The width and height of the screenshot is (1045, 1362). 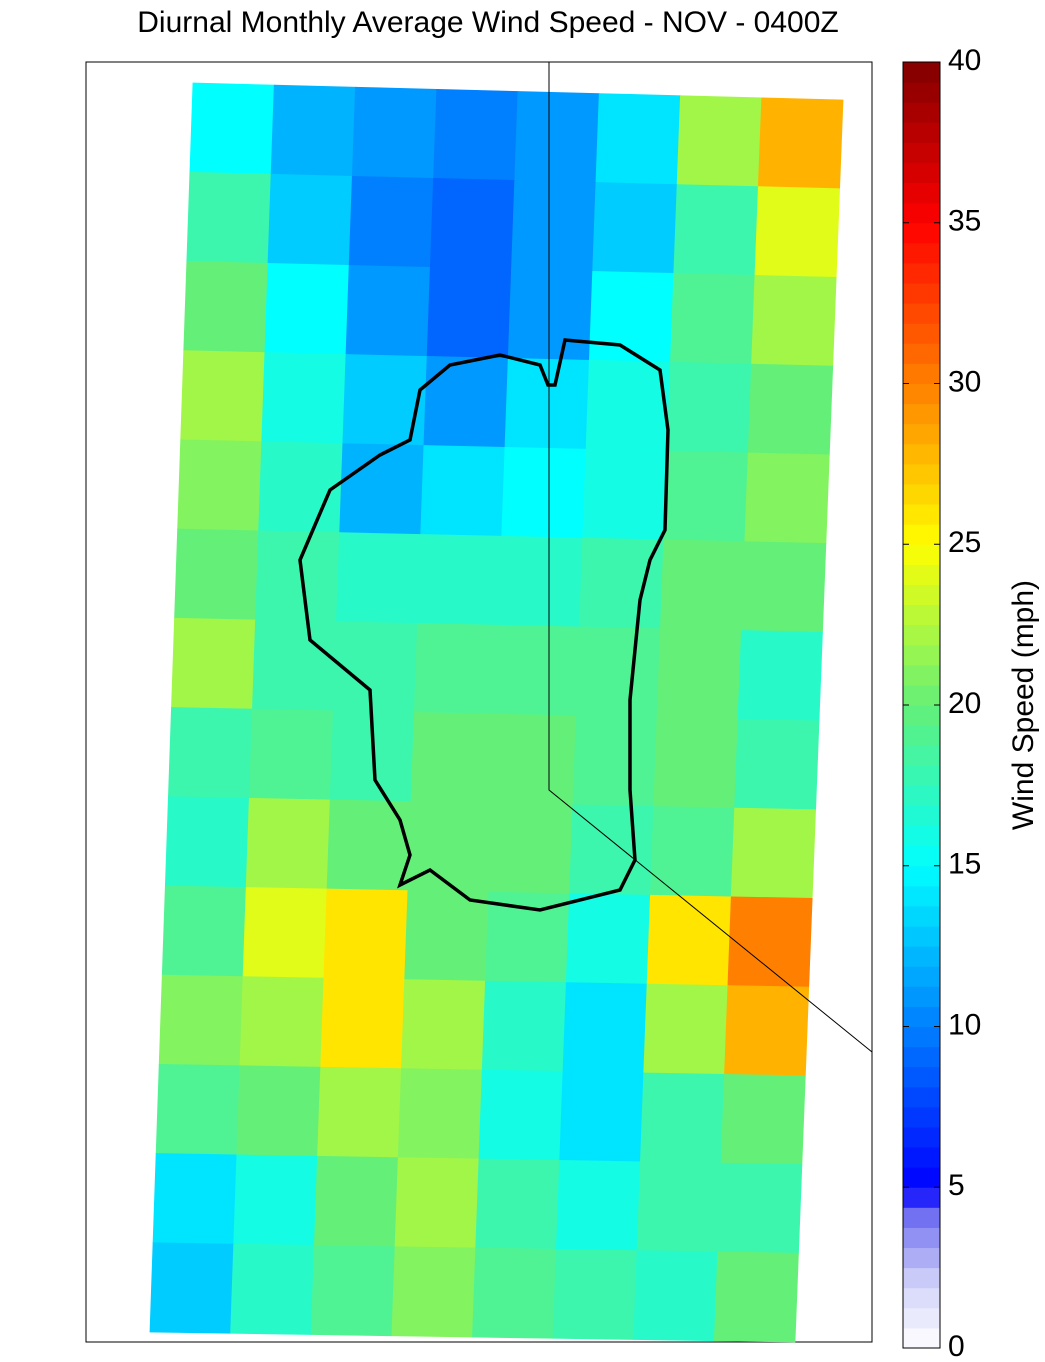 What do you see at coordinates (964, 1024) in the screenshot?
I see `colorbar-tick-label: 10` at bounding box center [964, 1024].